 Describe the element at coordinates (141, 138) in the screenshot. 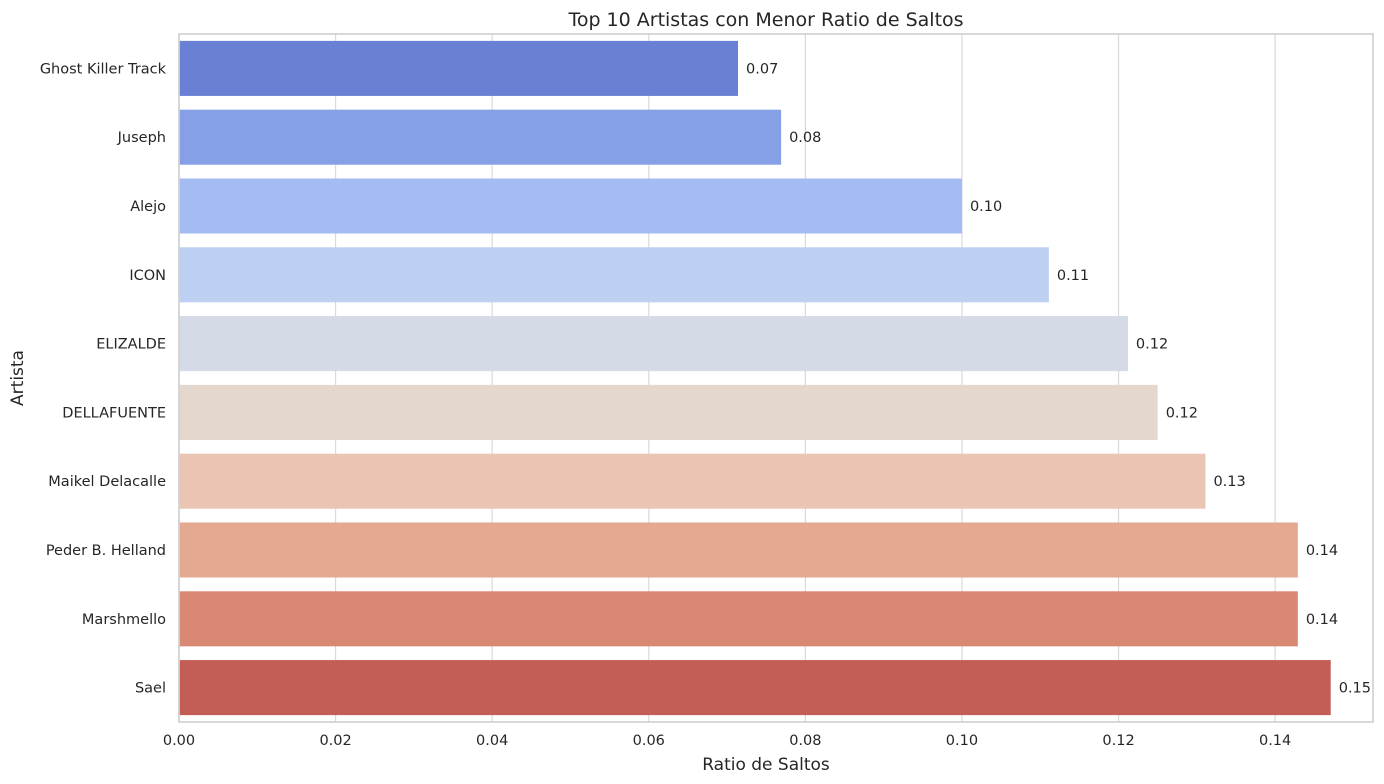

I see `y-tick-label: Juseph` at that location.